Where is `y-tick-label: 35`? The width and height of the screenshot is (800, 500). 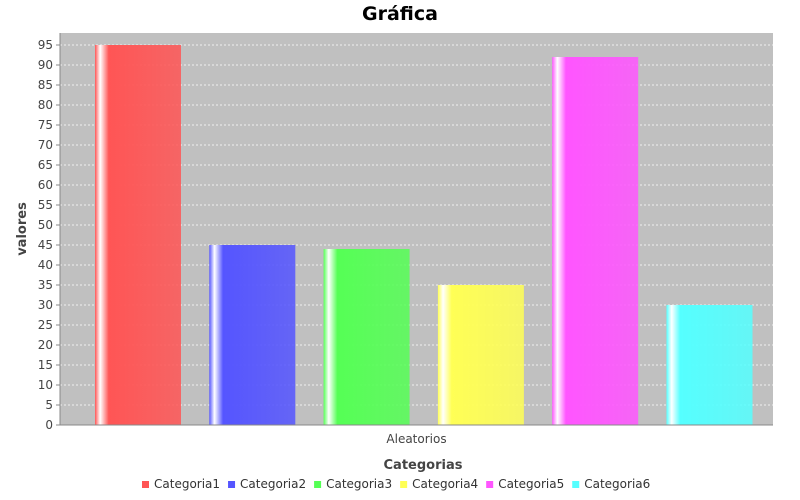
y-tick-label: 35 is located at coordinates (45, 285).